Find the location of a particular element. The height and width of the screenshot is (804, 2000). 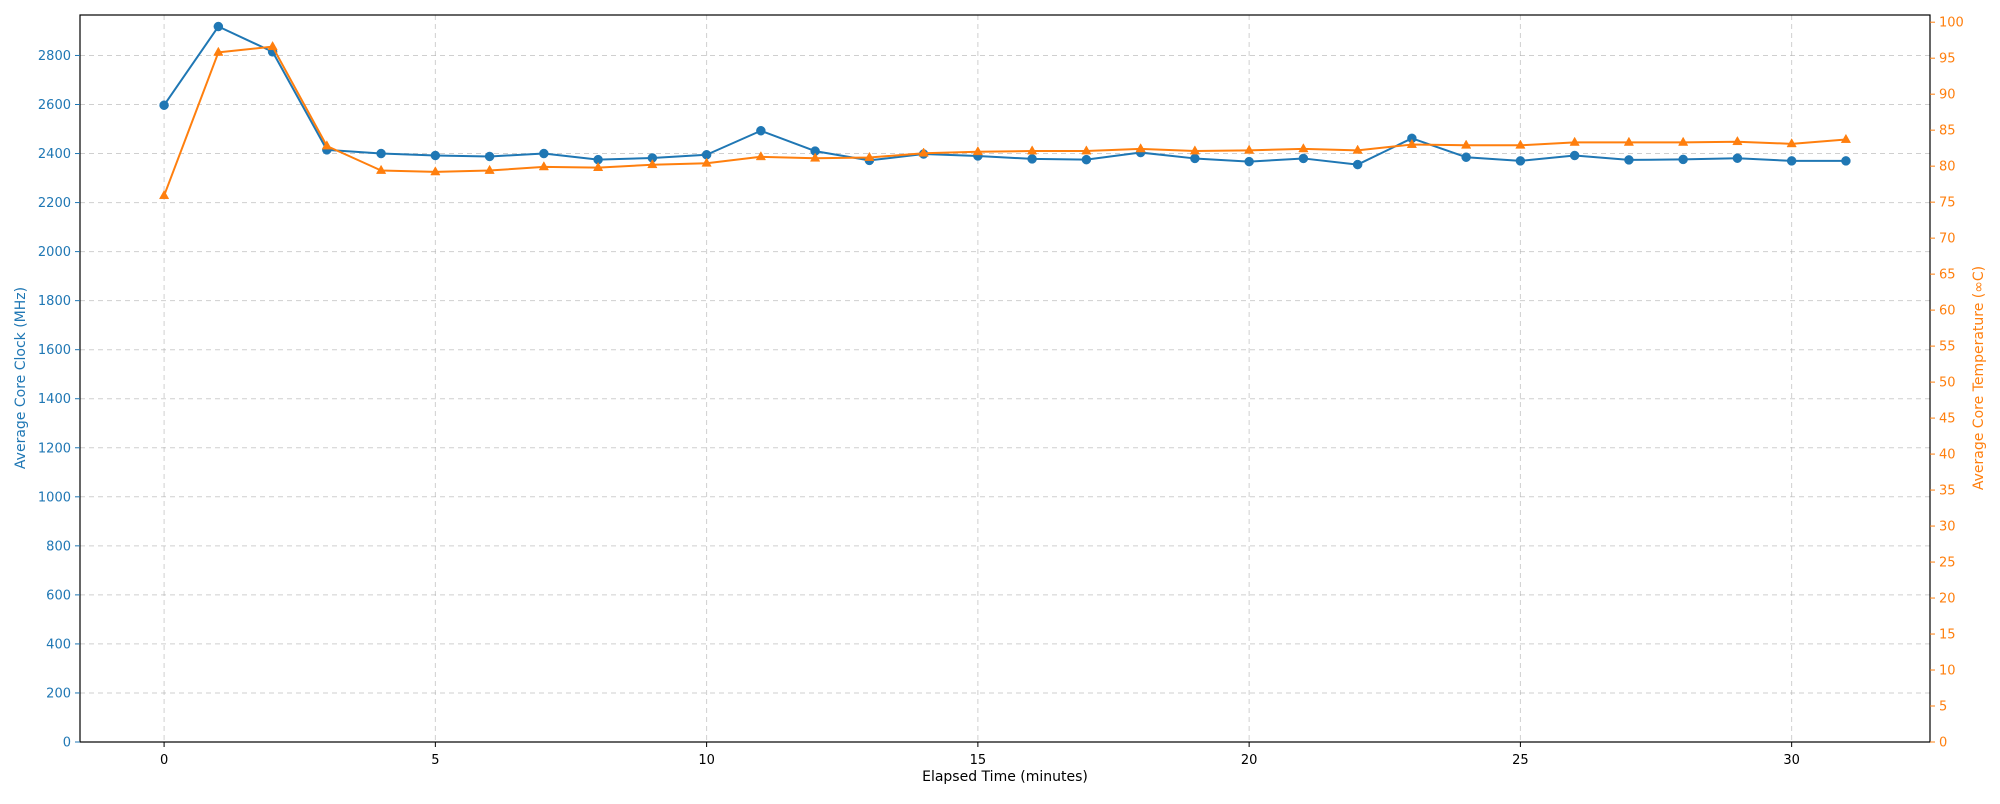

left-y-tick-label: 1200 is located at coordinates (54, 448).